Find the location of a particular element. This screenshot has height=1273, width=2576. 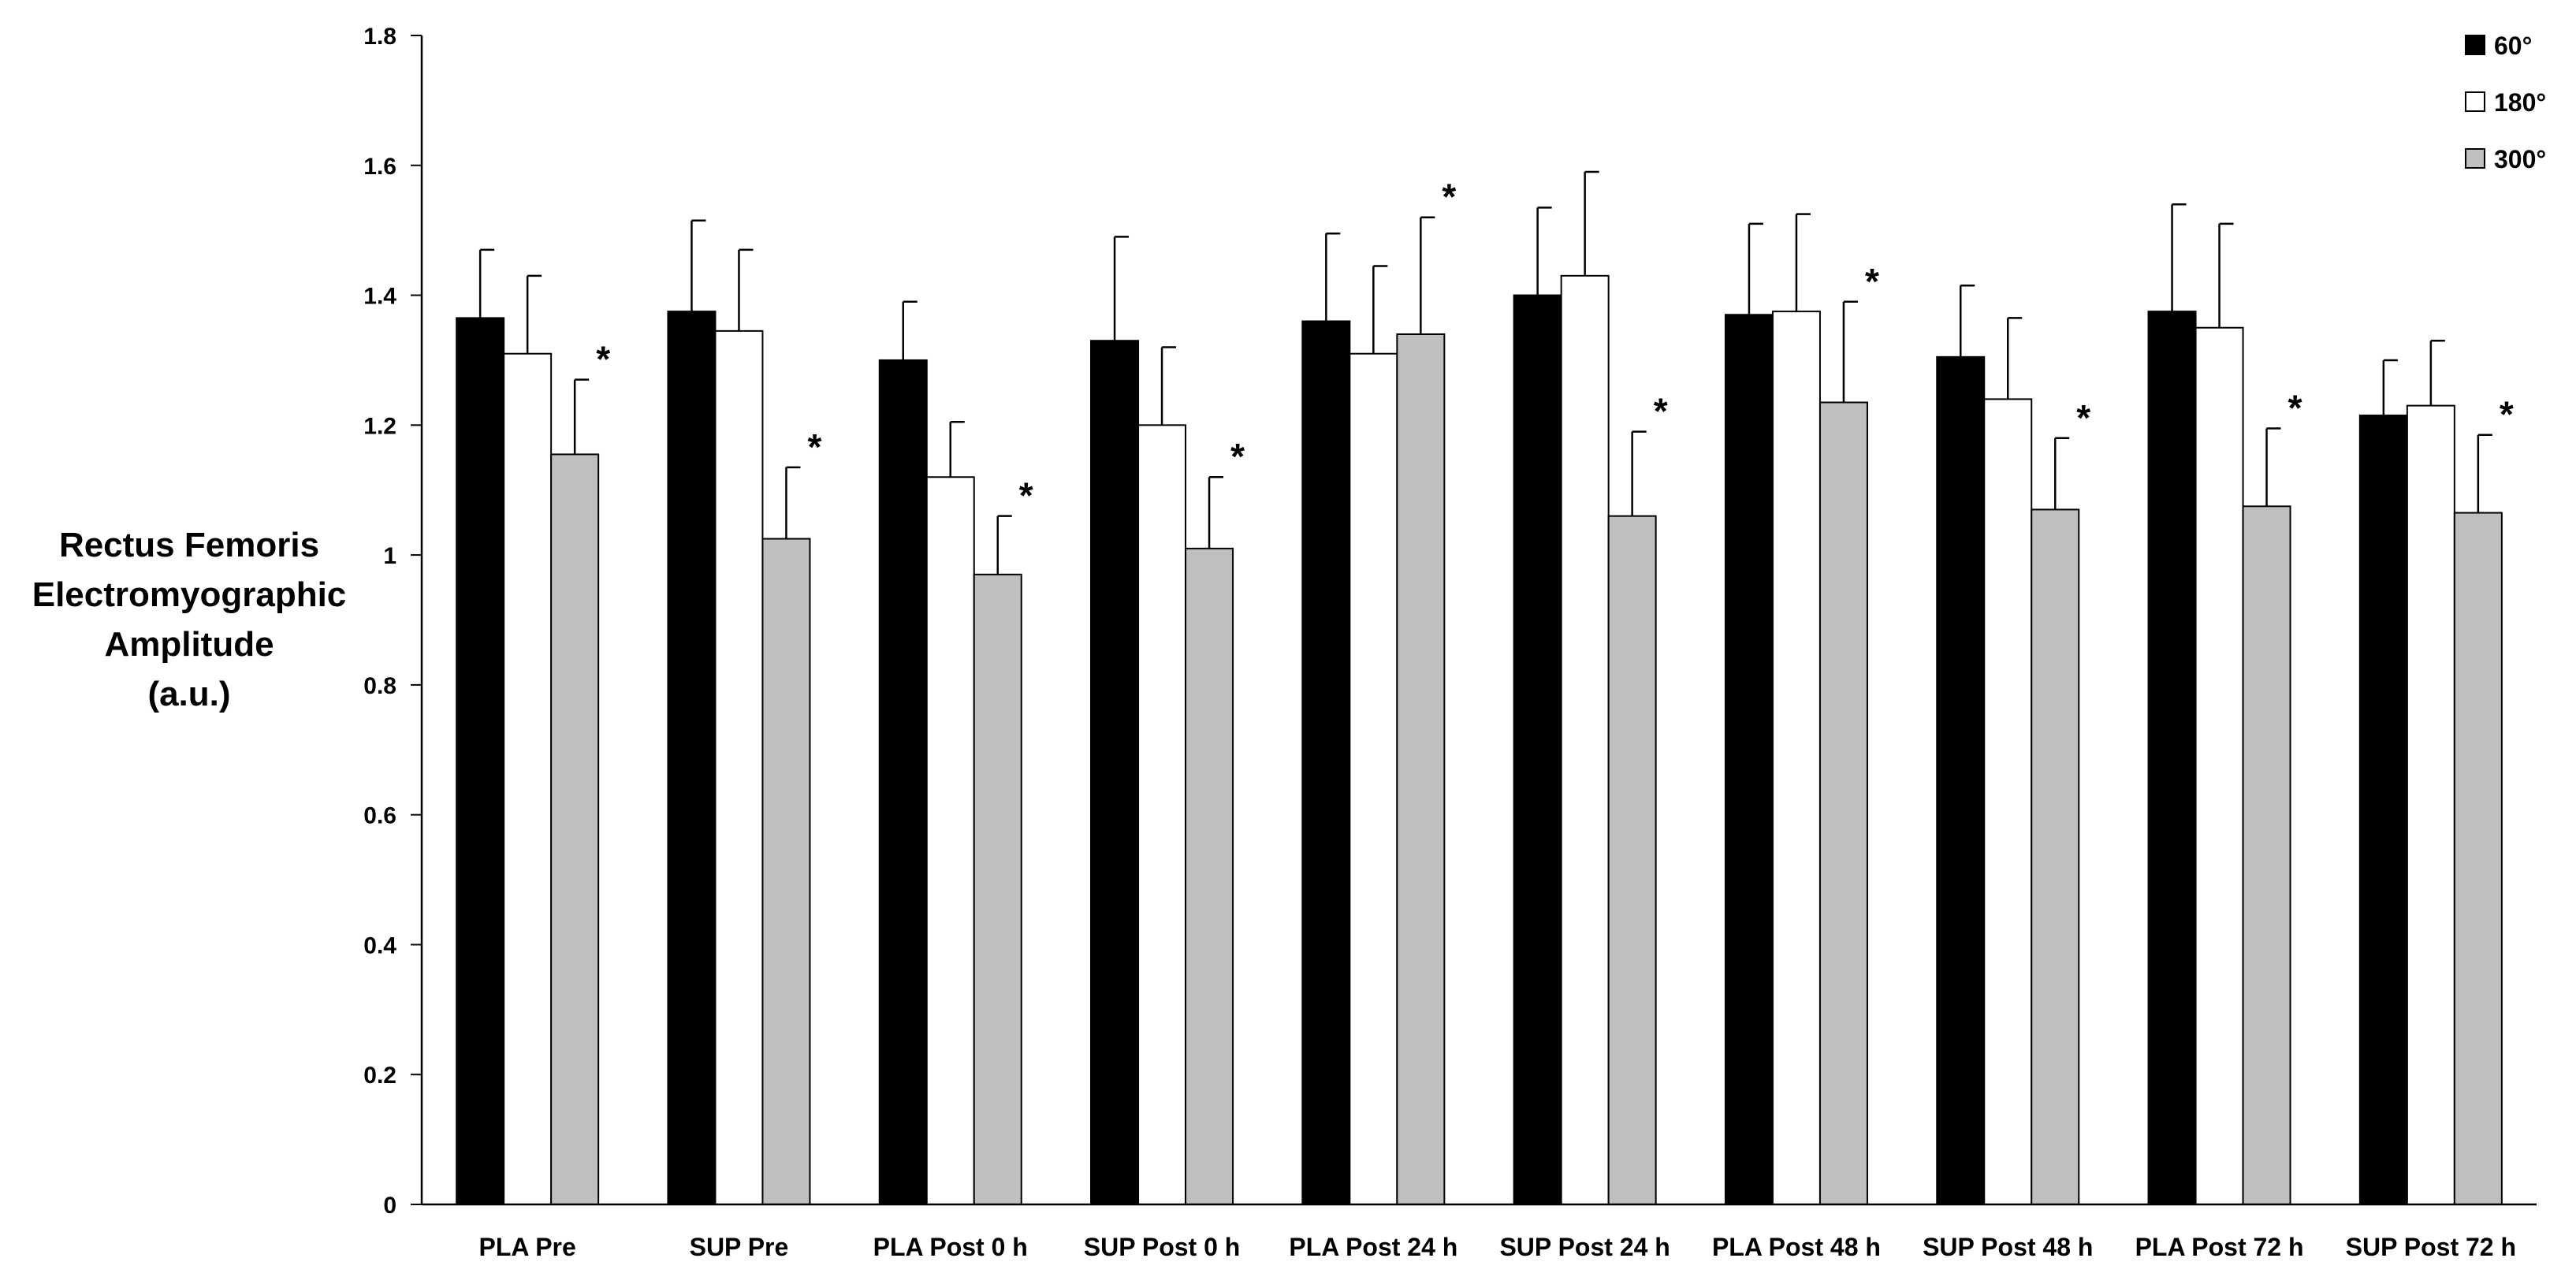

y-tick-label: 0.4 is located at coordinates (379, 945).